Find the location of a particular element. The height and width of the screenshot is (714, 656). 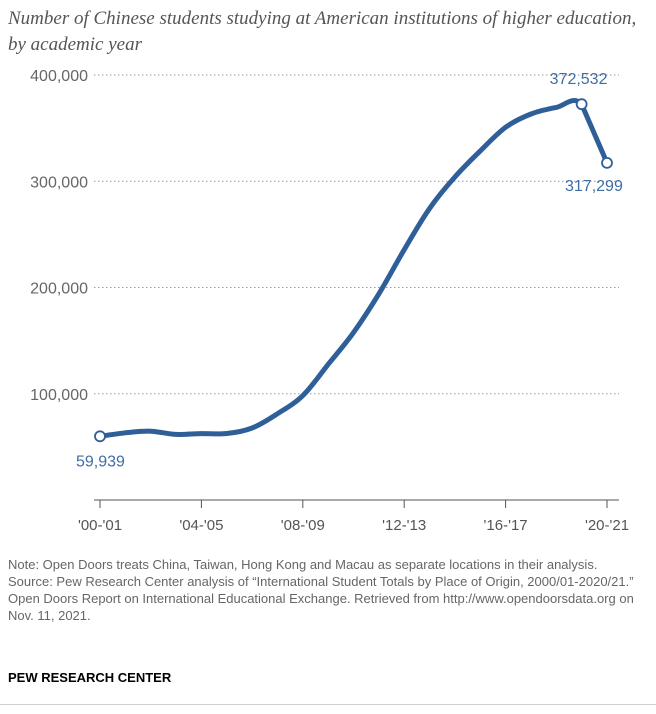

x-tick-label: '08-'09 is located at coordinates (303, 525).